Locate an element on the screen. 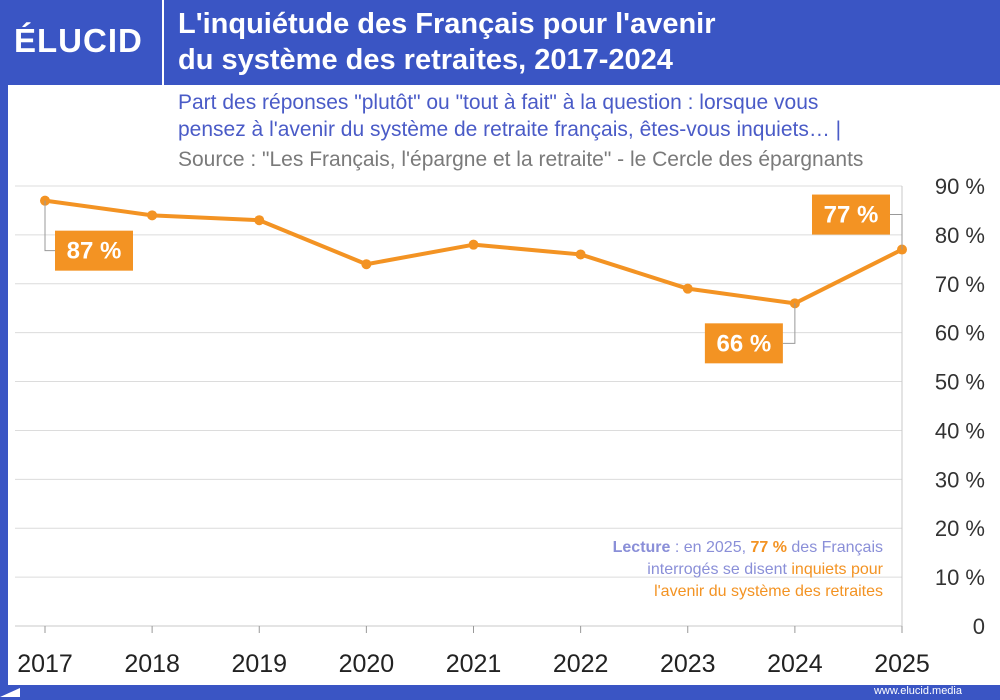 The height and width of the screenshot is (700, 1000). lecture-line3: l'avenir du système des retraites is located at coordinates (768, 591).